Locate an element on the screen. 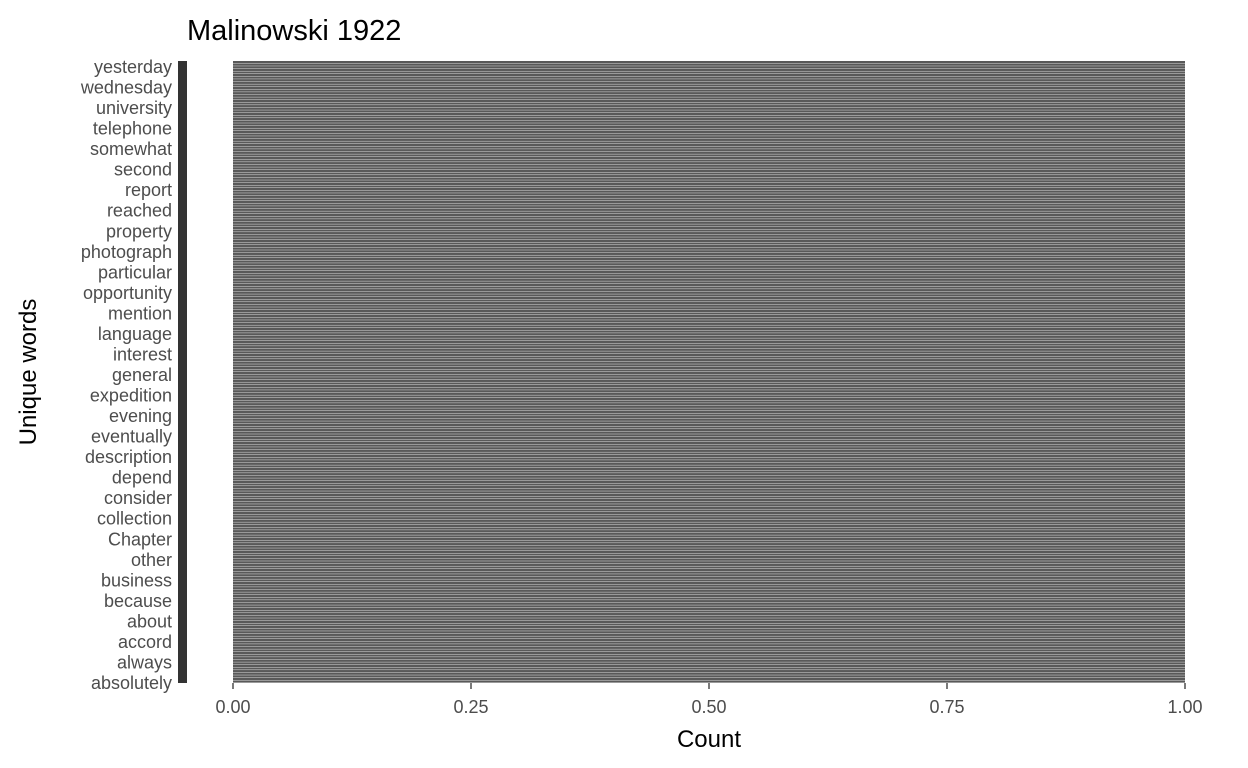 This screenshot has width=1248, height=768. x-tick-label: 0.00 is located at coordinates (232, 707).